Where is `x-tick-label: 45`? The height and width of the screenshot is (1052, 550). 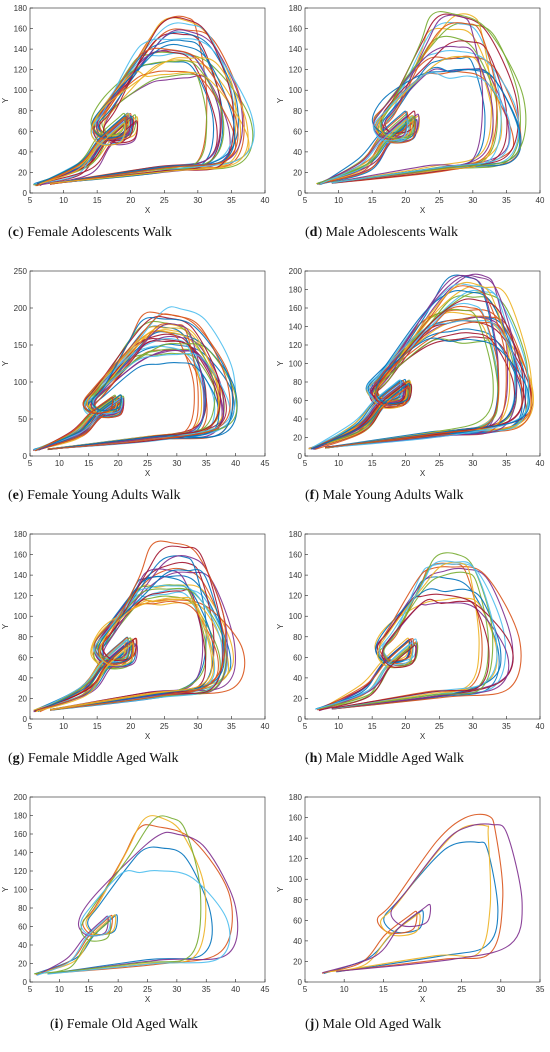
x-tick-label: 45 is located at coordinates (265, 463).